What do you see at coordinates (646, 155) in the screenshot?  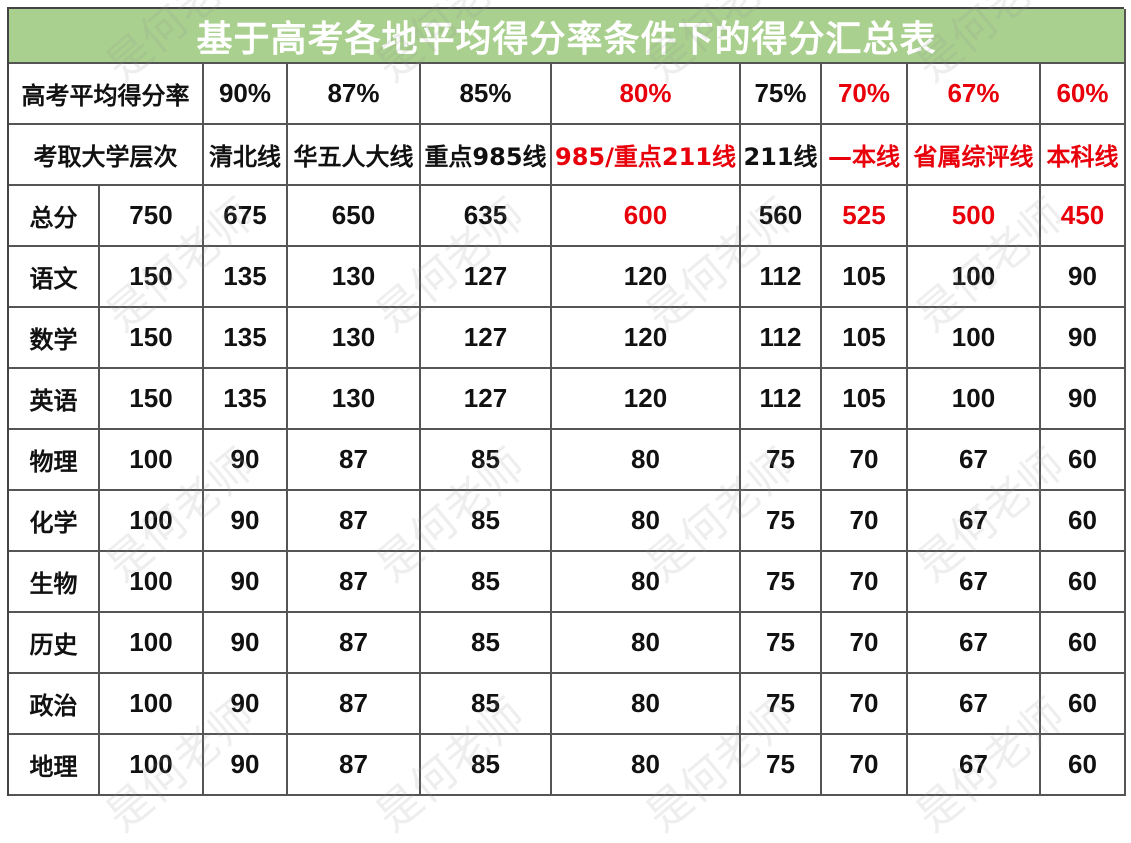 I see `level-cell: 985/重点211线` at bounding box center [646, 155].